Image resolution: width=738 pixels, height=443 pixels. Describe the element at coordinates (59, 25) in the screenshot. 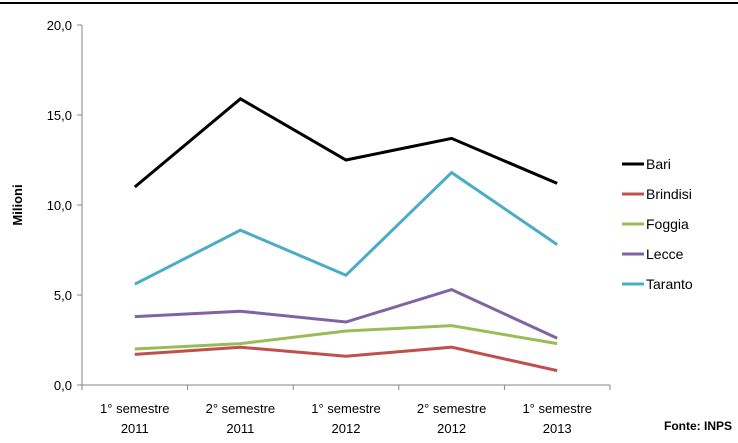

I see `y-tick-label: 20,0` at that location.